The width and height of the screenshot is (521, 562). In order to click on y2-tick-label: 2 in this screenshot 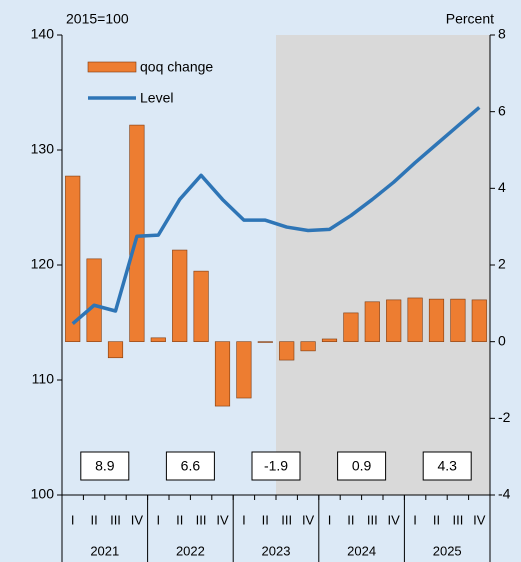, I will do `click(502, 264)`.